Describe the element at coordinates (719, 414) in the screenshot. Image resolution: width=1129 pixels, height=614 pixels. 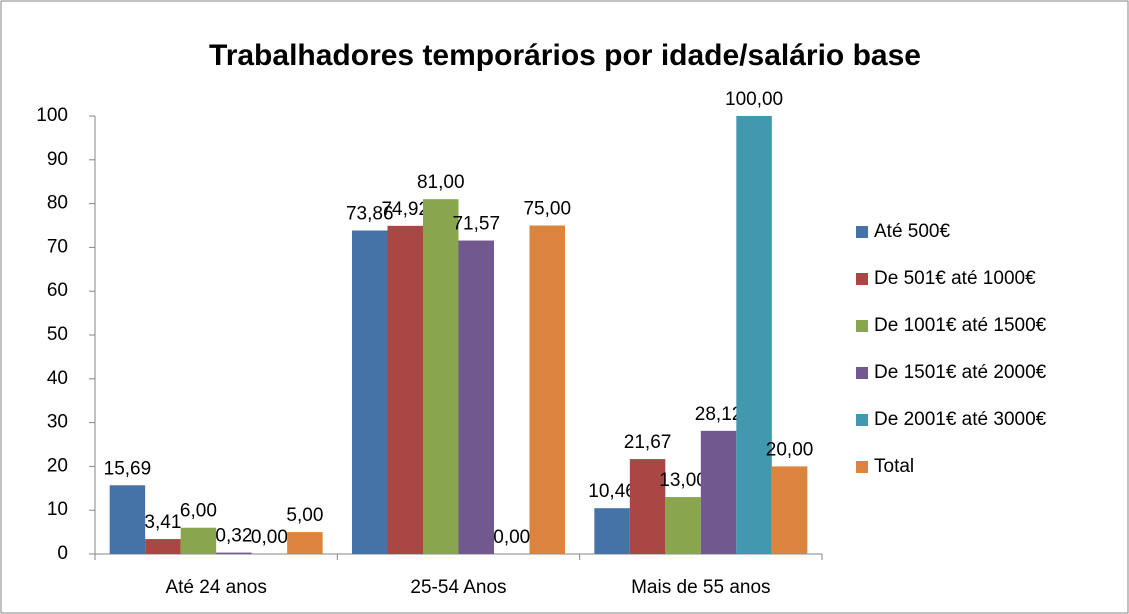
I see `value-label: 28,12` at that location.